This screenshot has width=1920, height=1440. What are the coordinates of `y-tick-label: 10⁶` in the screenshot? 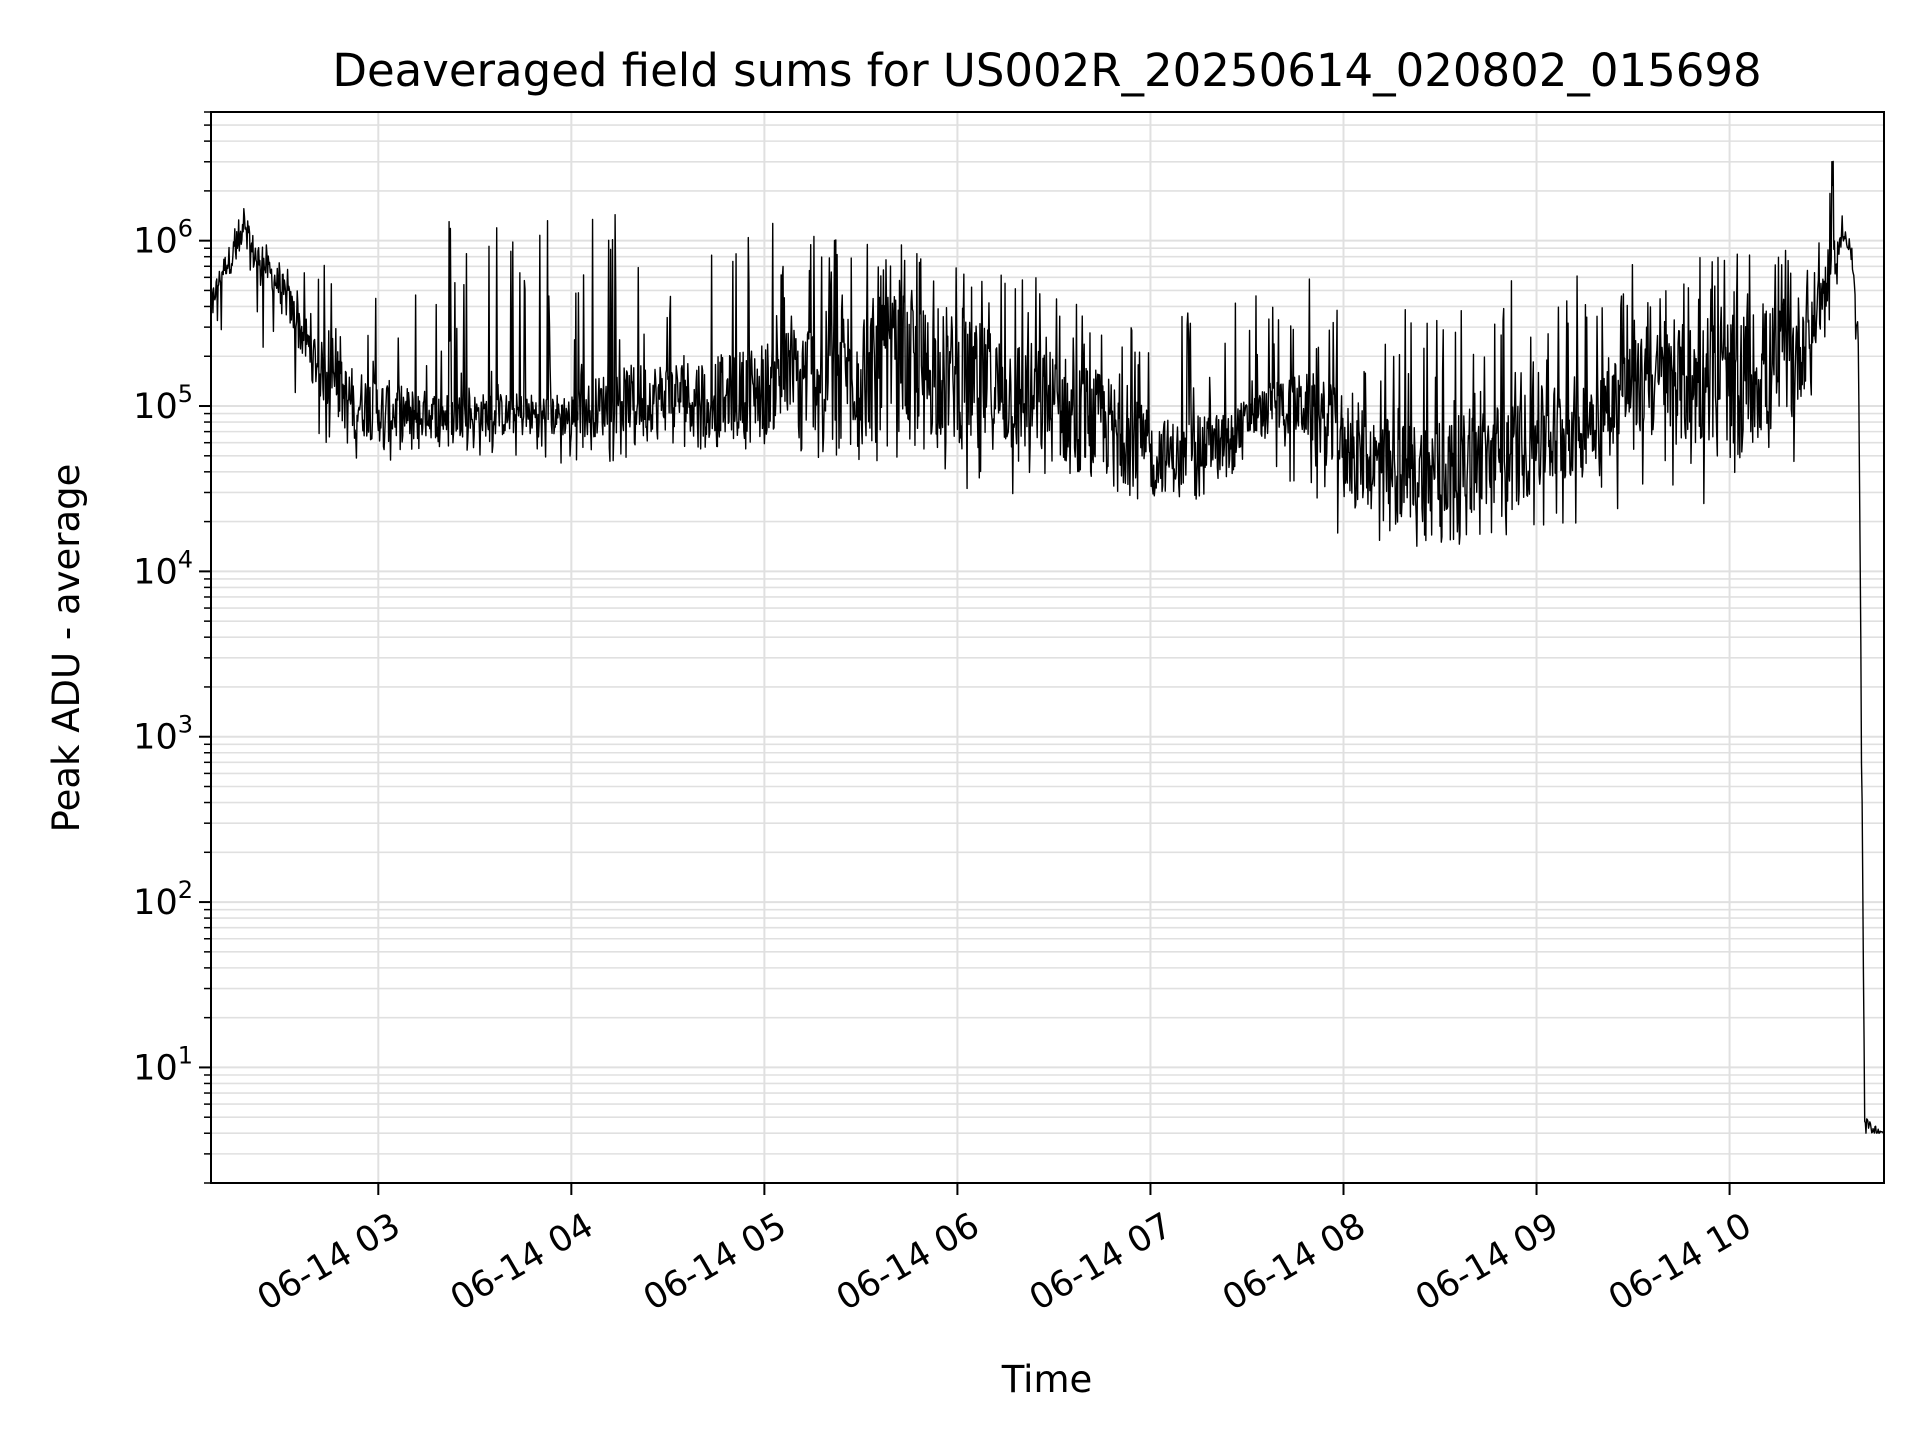 It's located at (163, 238).